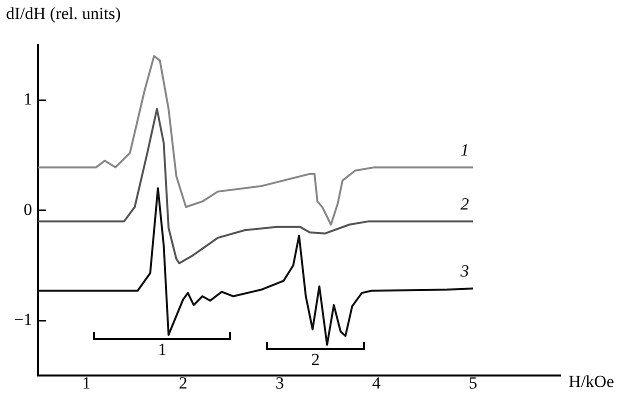  Describe the element at coordinates (473, 382) in the screenshot. I see `x-tick-label: 5` at that location.